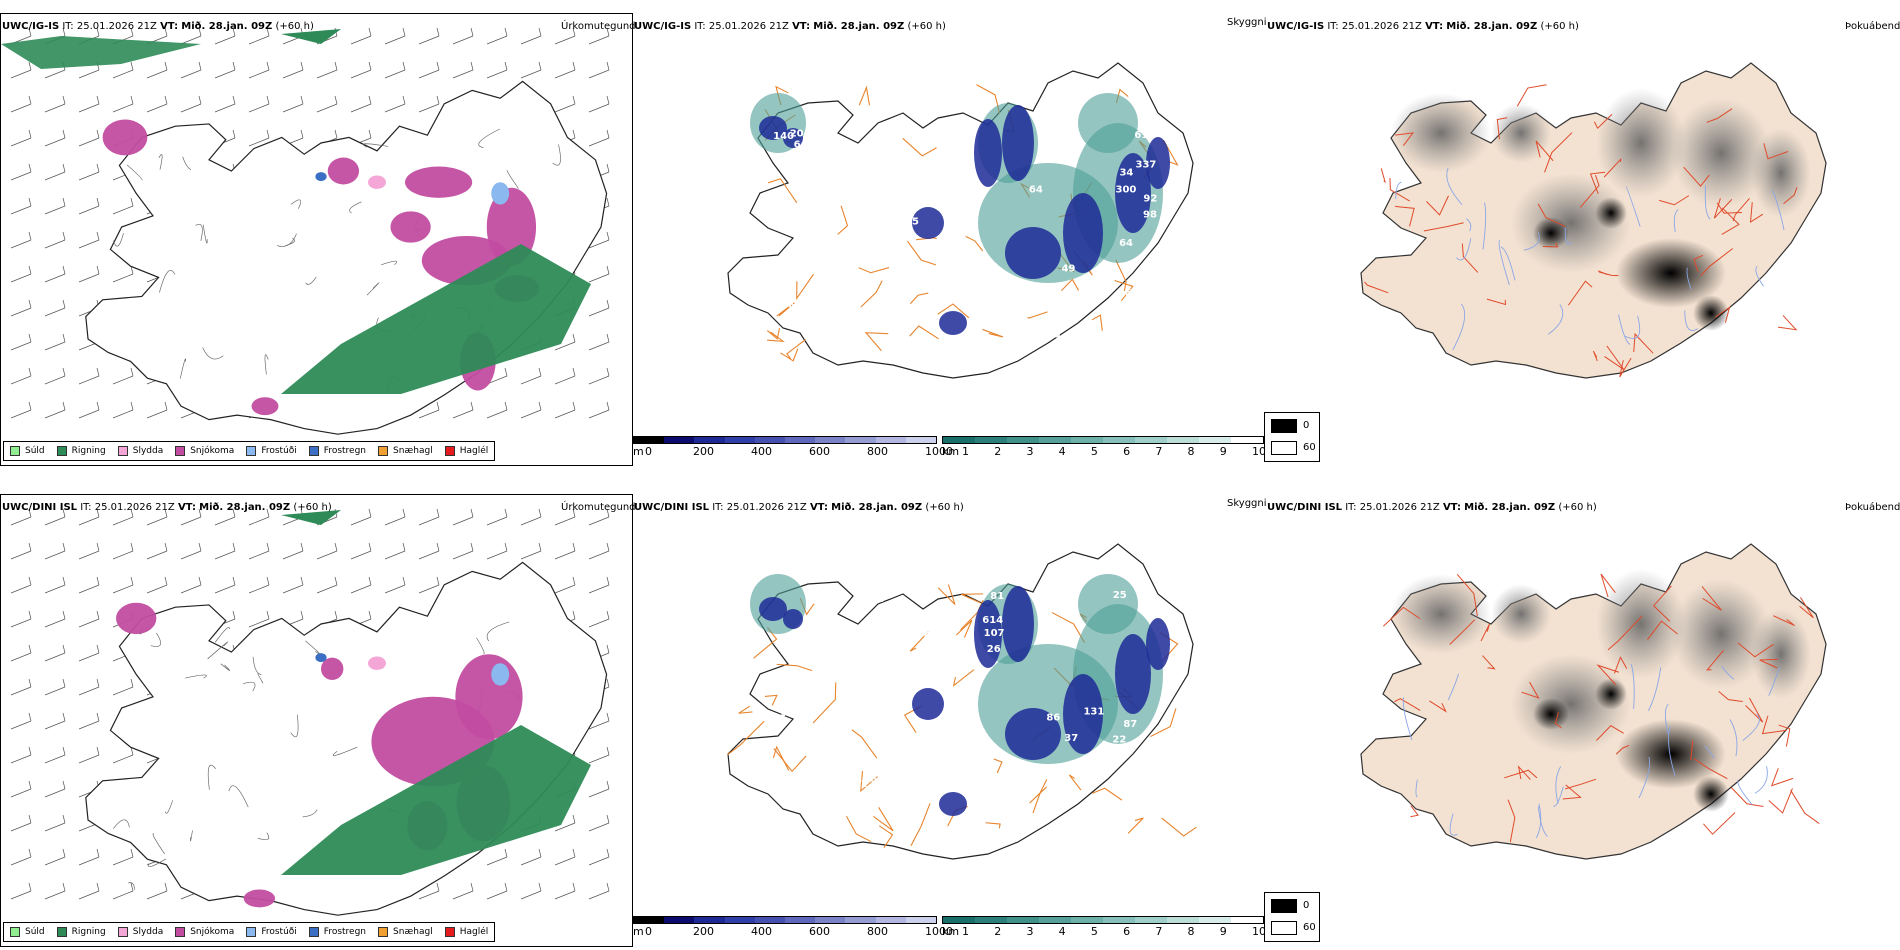 Image resolution: width=1900 pixels, height=950 pixels. Describe the element at coordinates (148, 451) in the screenshot. I see `precip-legend-label: Slydda` at that location.